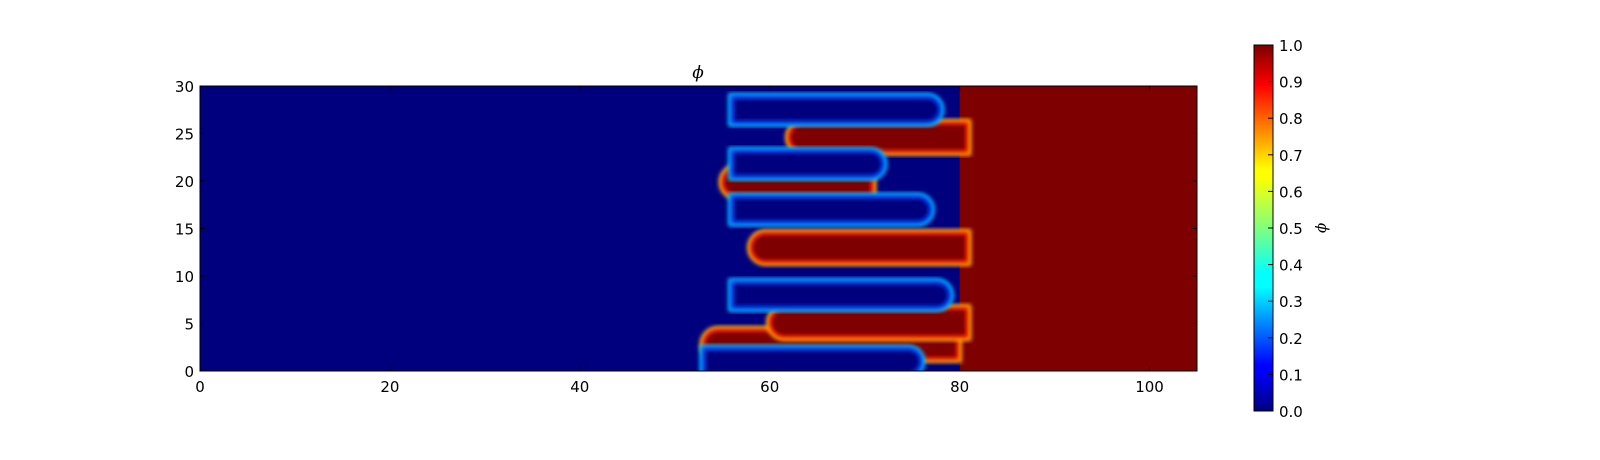 This screenshot has height=460, width=1600. Describe the element at coordinates (184, 182) in the screenshot. I see `y-tick-label: 20` at that location.